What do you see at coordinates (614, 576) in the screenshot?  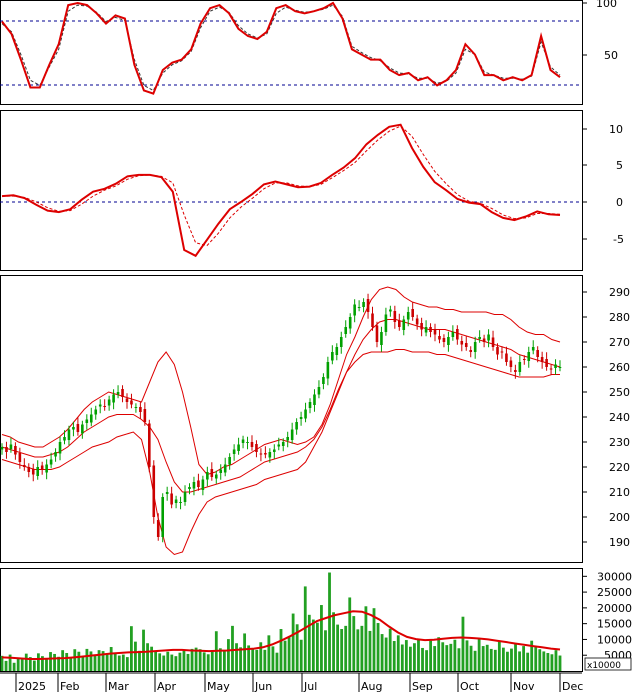 I see `volume-tick-label: 30000` at bounding box center [614, 576].